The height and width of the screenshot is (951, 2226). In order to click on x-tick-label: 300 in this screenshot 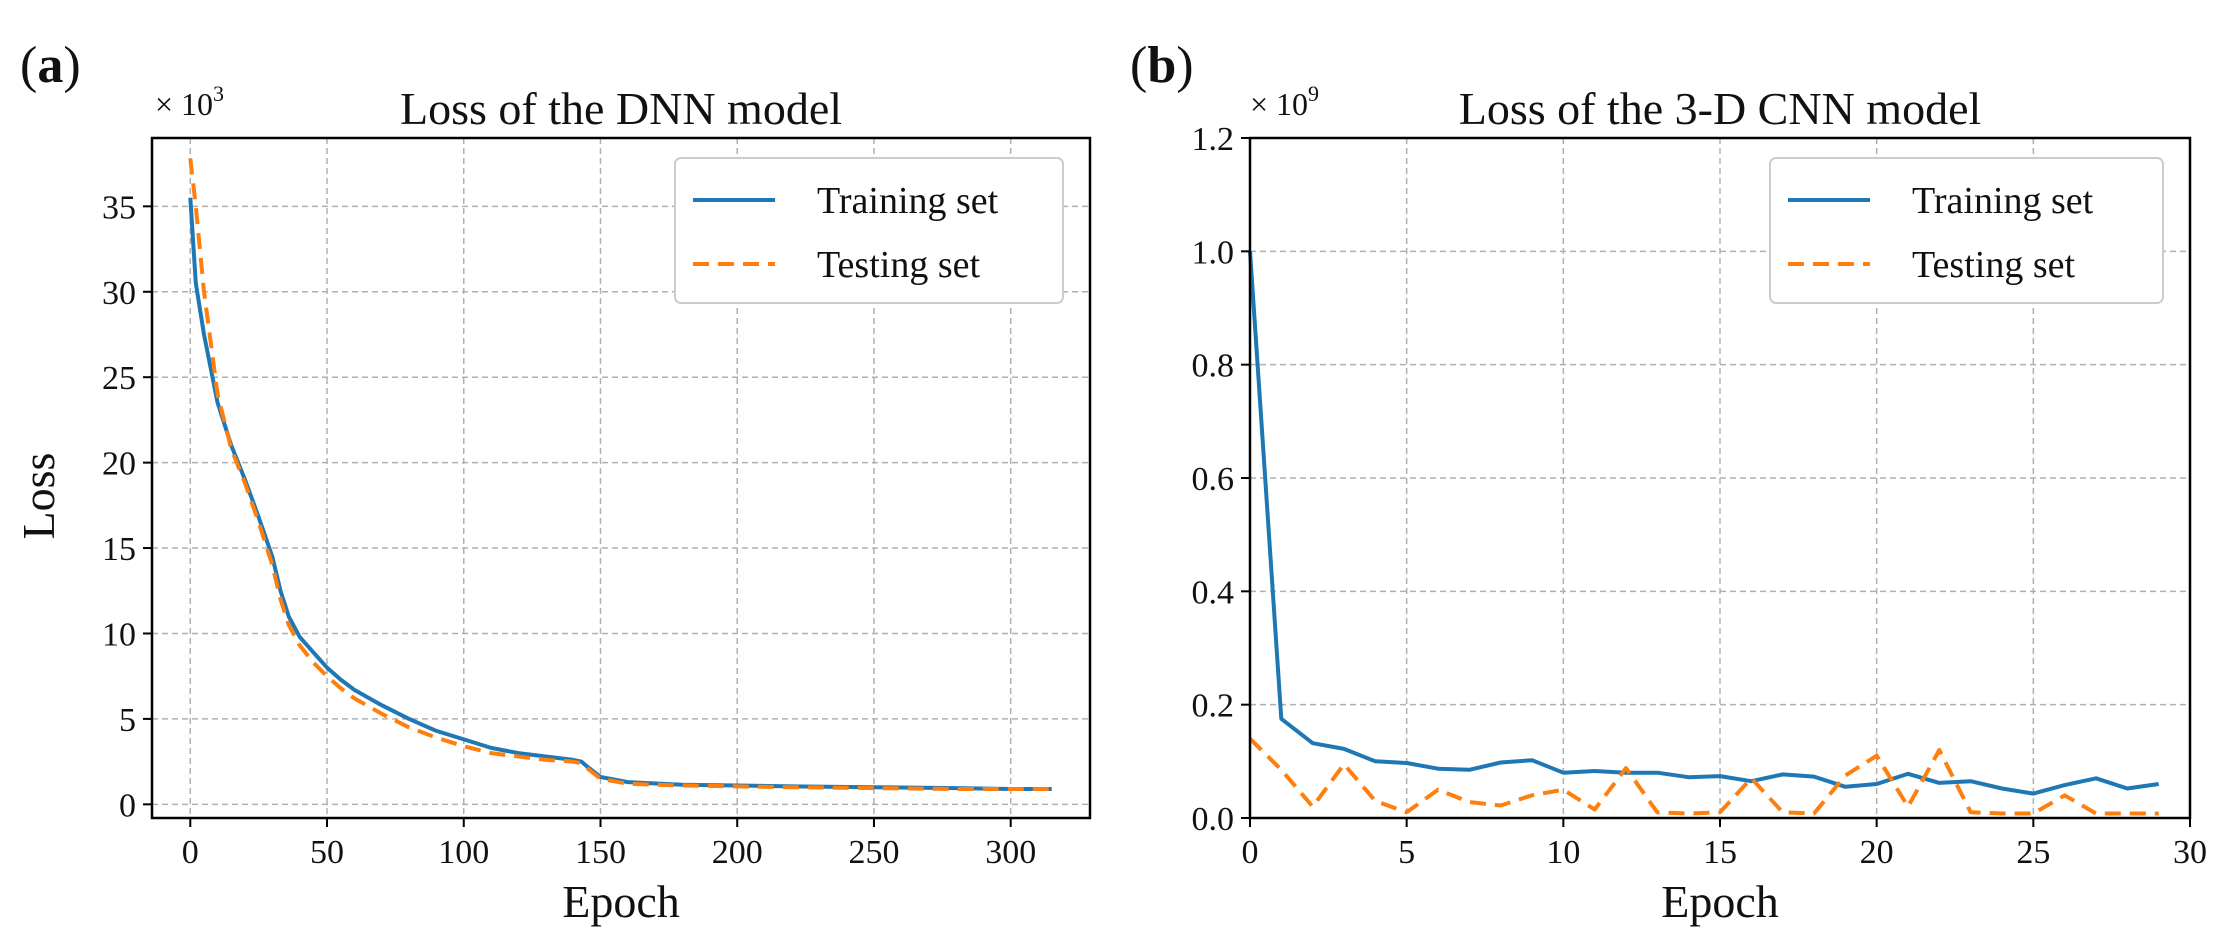, I will do `click(1010, 852)`.